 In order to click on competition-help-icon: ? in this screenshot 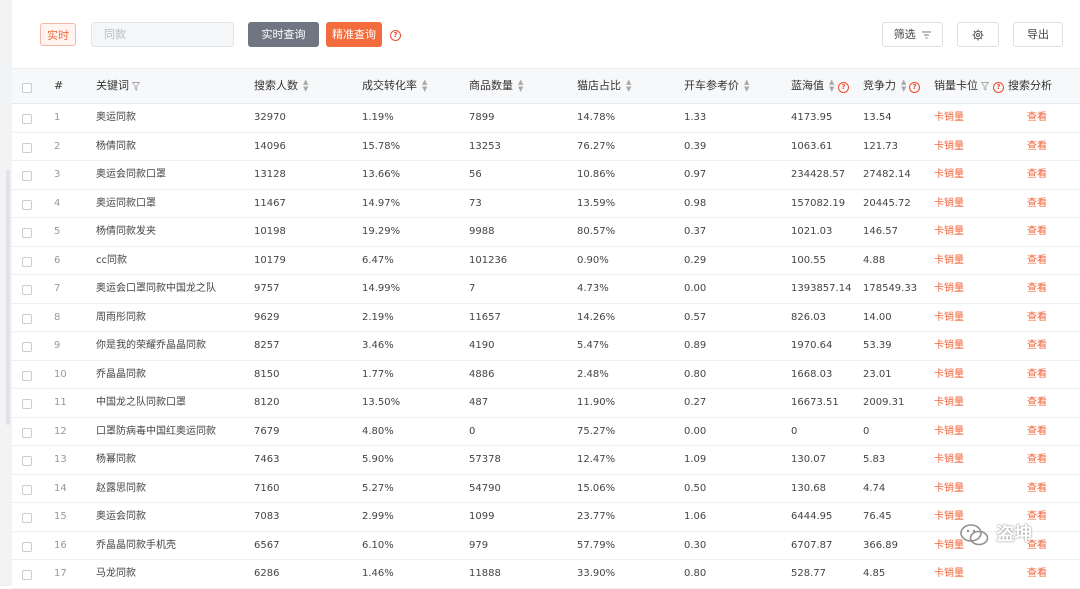, I will do `click(914, 87)`.